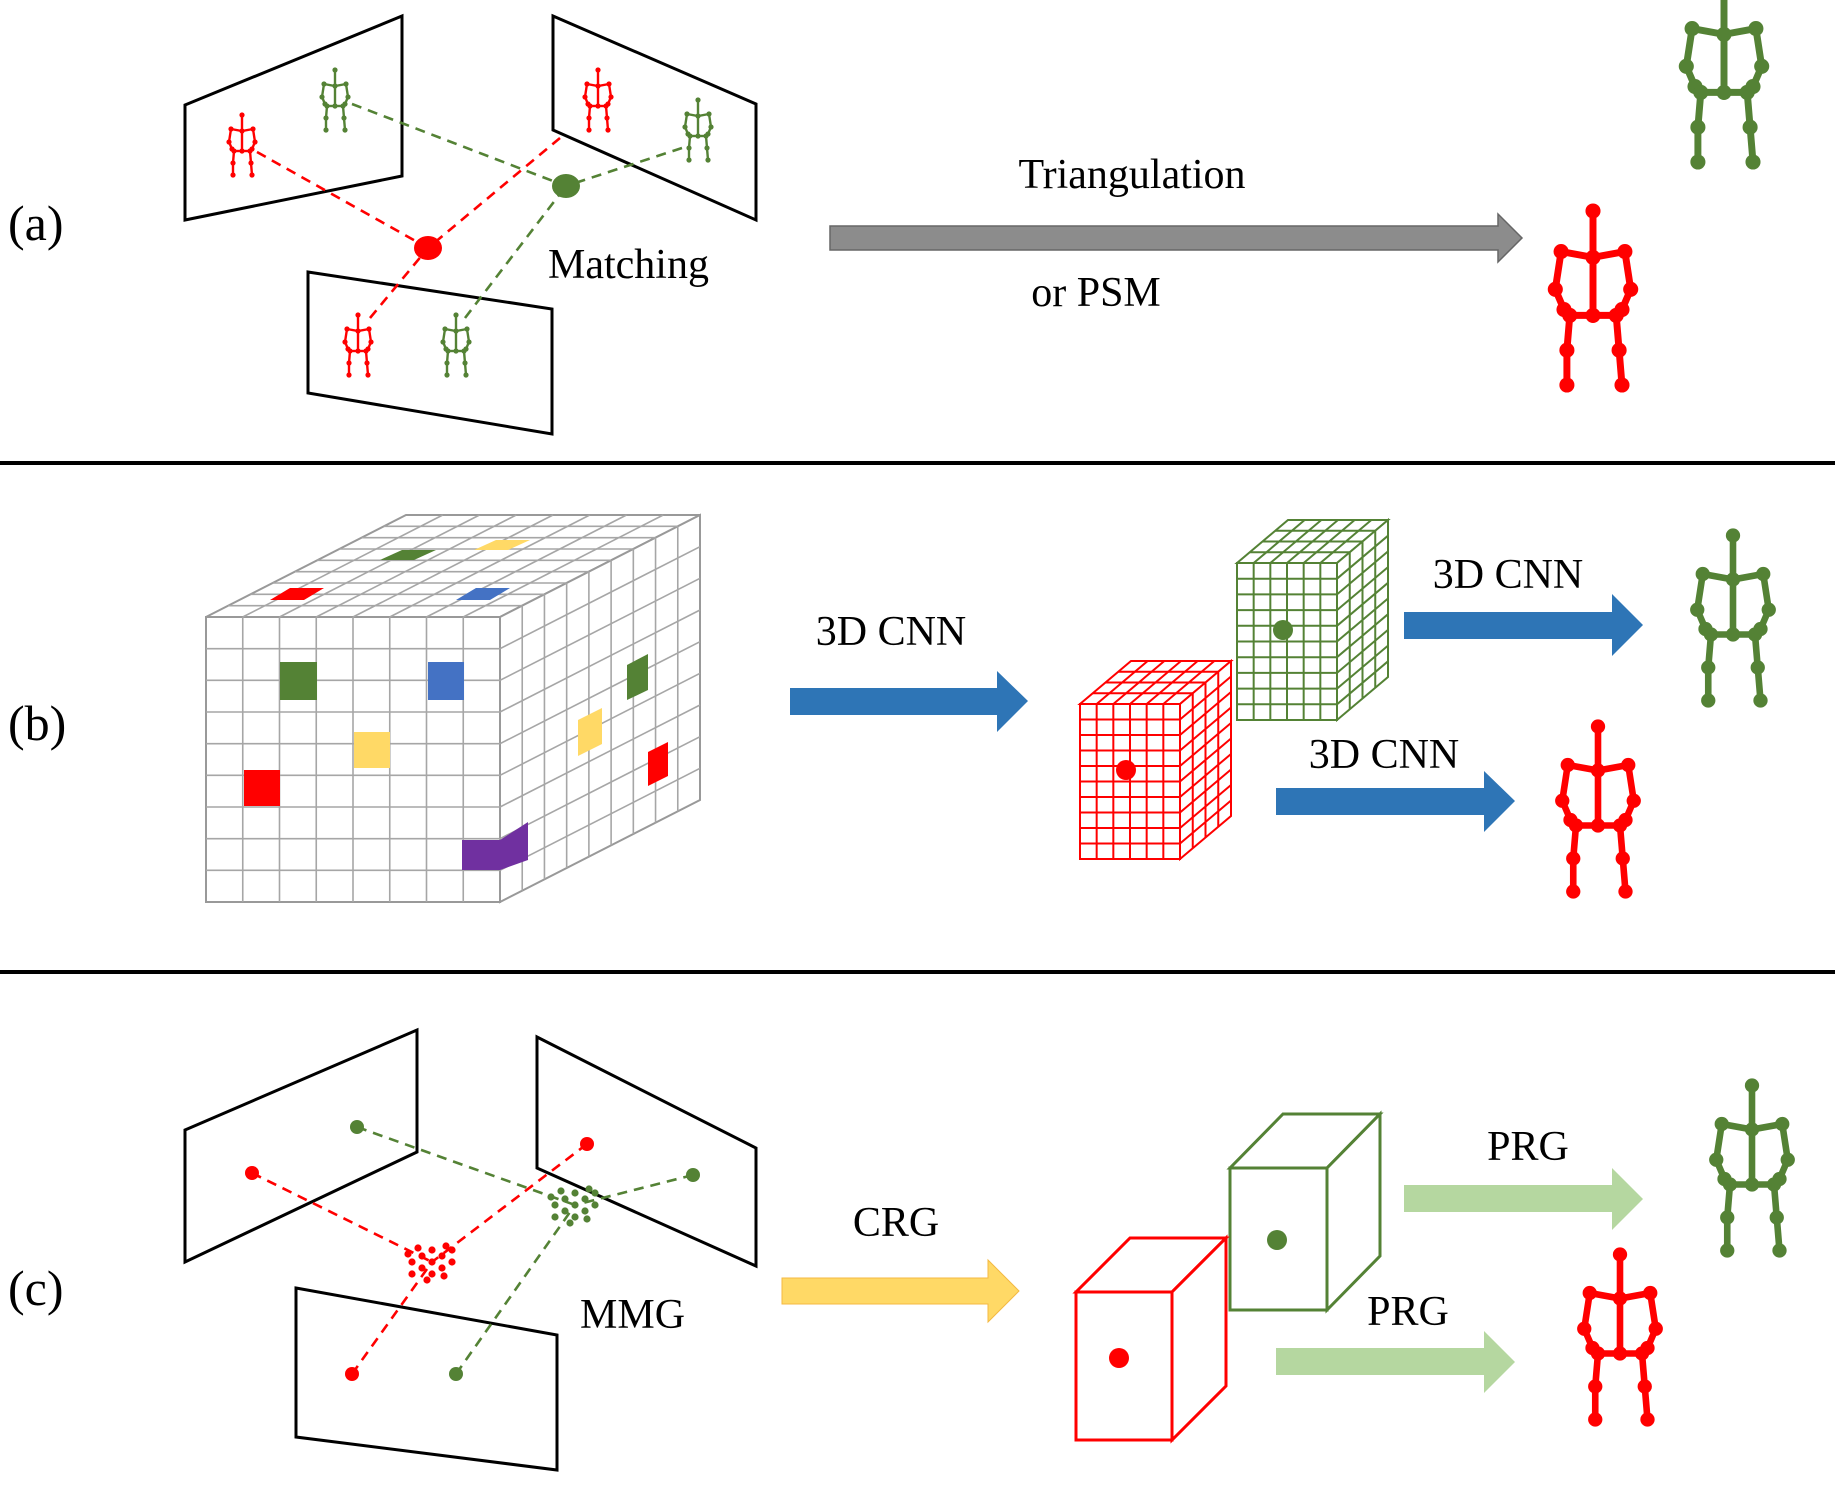  What do you see at coordinates (453, 708) in the screenshot?
I see `feature-volume-cube` at bounding box center [453, 708].